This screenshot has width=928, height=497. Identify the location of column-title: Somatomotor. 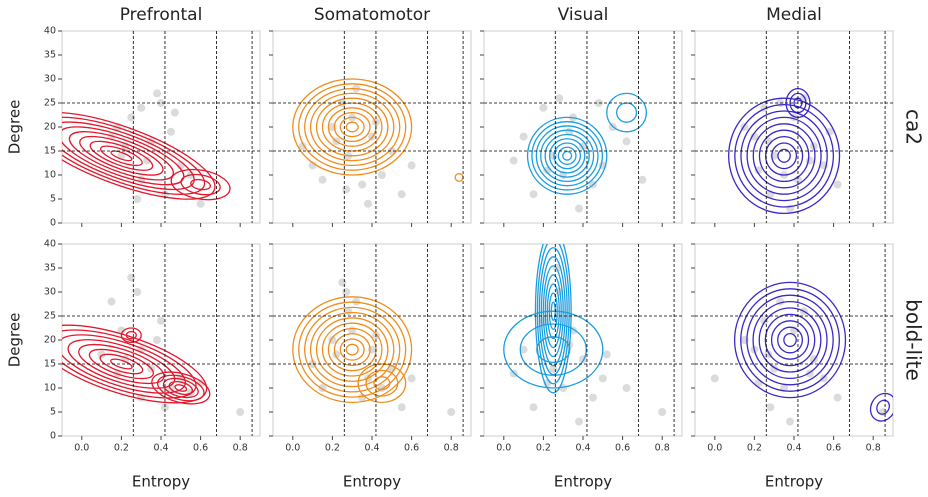
(372, 15).